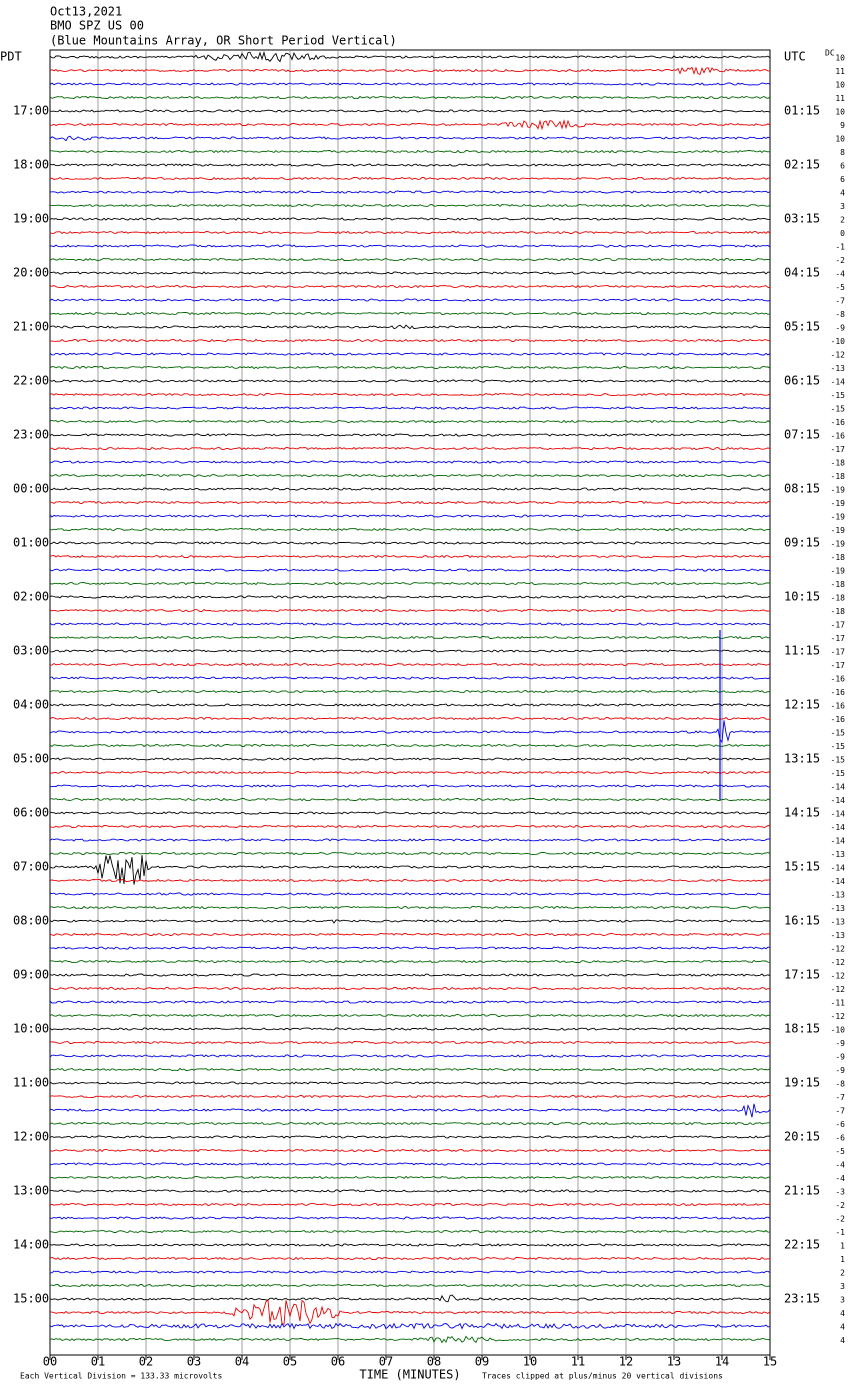  What do you see at coordinates (802, 1191) in the screenshot?
I see `utc-label: 21:15` at bounding box center [802, 1191].